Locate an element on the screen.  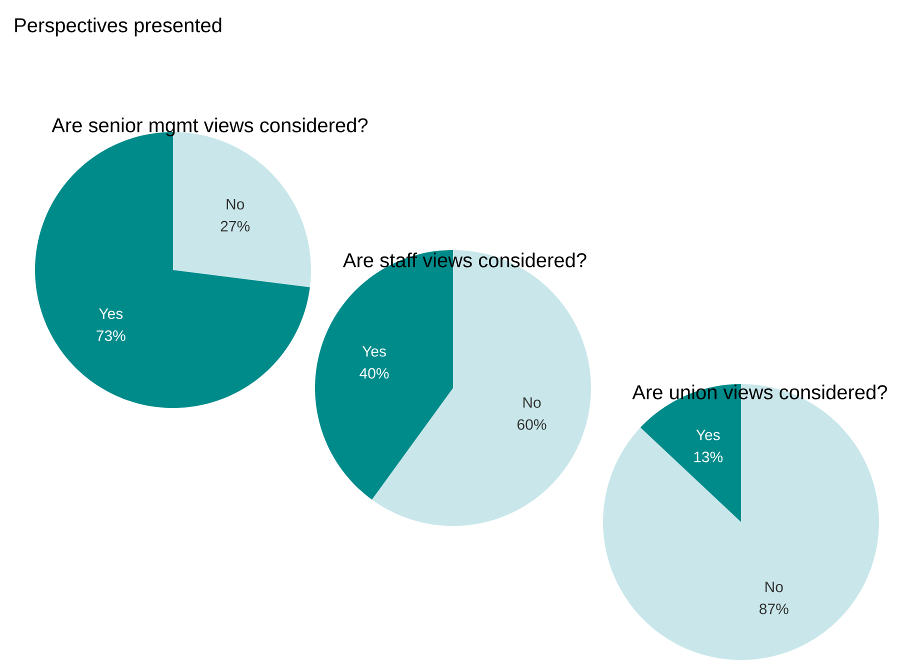
chart-subtitle: Are senior mgmt views considered? is located at coordinates (210, 127).